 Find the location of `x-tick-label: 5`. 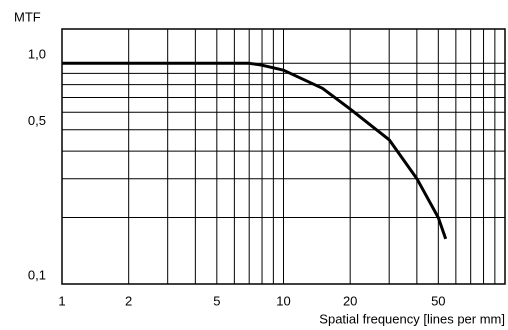

x-tick-label: 5 is located at coordinates (216, 300).